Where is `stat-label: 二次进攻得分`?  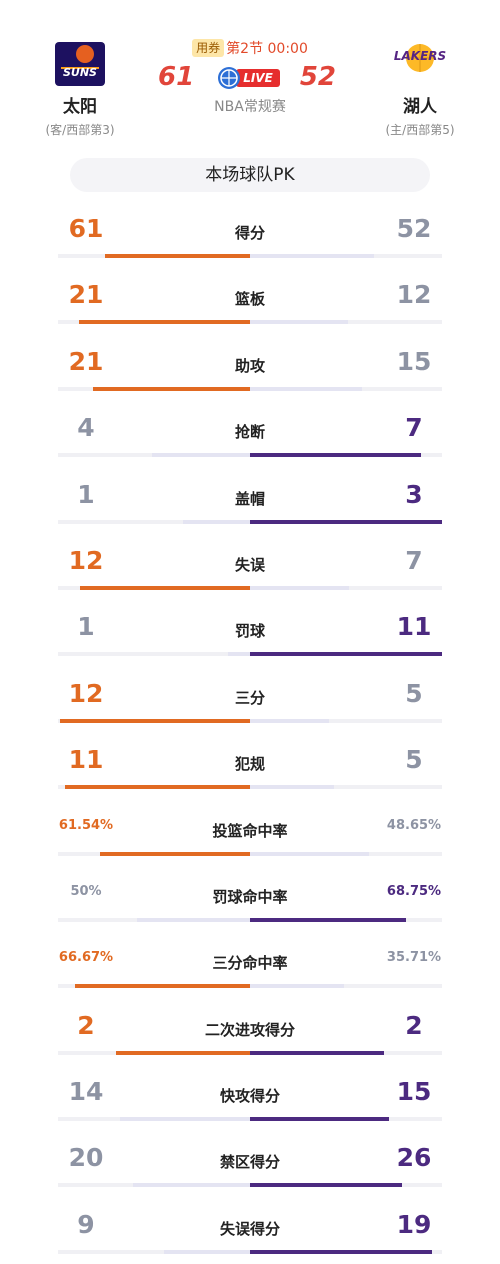
stat-label: 二次进攻得分 is located at coordinates (249, 1029).